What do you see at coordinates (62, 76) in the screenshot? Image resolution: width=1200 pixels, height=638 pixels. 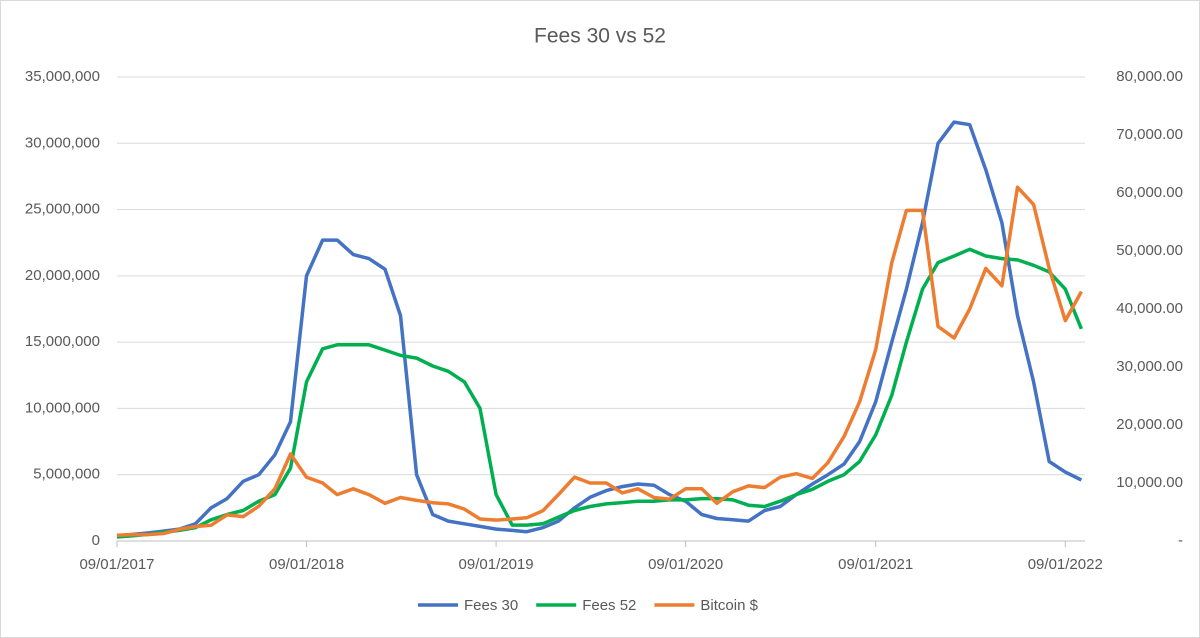 I see `y-tick-label: 35,000,000` at bounding box center [62, 76].